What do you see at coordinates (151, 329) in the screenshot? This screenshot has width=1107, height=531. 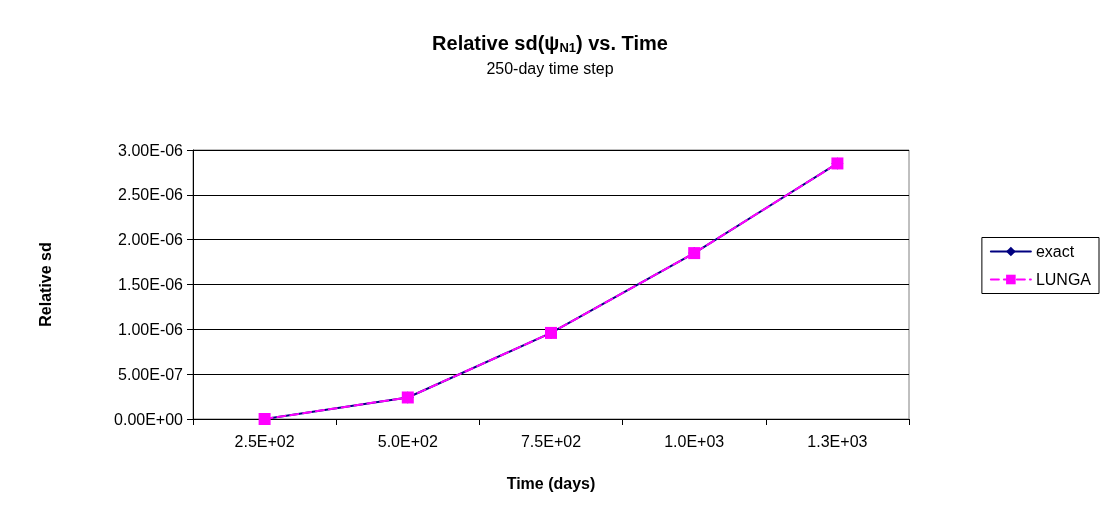 I see `y-tick-label: 1.00E-06` at bounding box center [151, 329].